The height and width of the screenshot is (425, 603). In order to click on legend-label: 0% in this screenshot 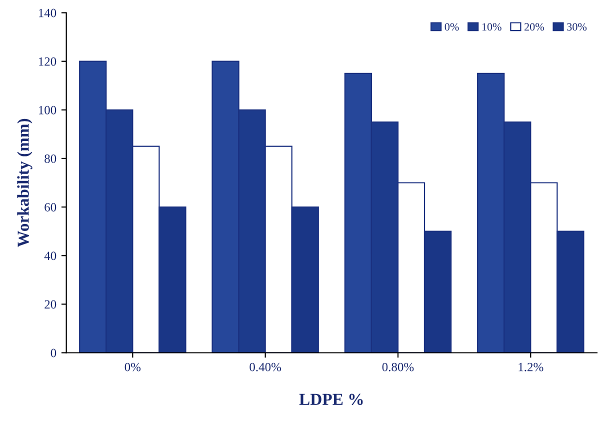, I will do `click(451, 27)`.